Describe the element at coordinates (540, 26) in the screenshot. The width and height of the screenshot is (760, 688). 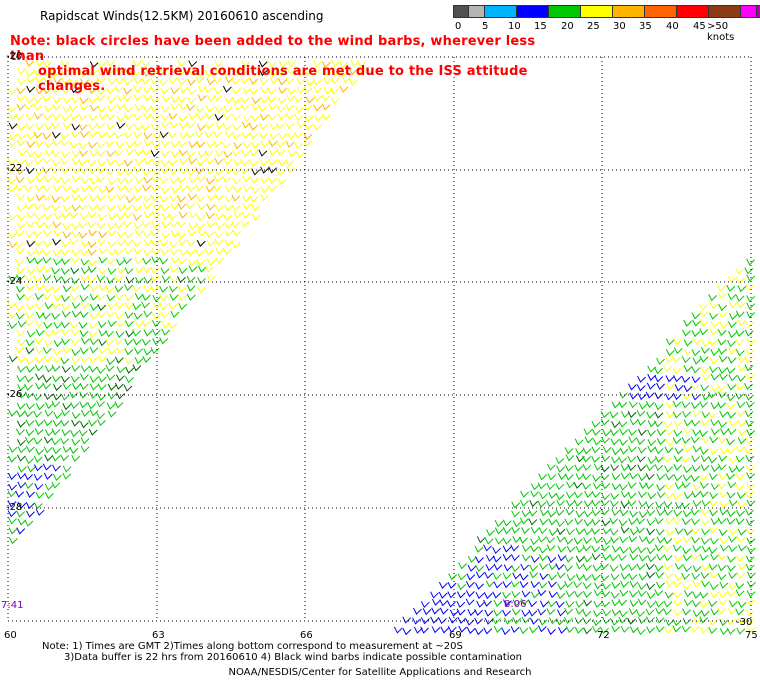
I see `colorbar-label: 15` at that location.